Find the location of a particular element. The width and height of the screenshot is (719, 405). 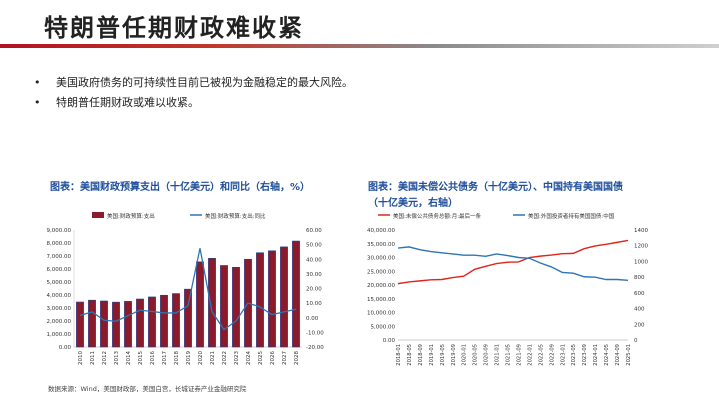

x-tick-label: 2010 is located at coordinates (81, 358).